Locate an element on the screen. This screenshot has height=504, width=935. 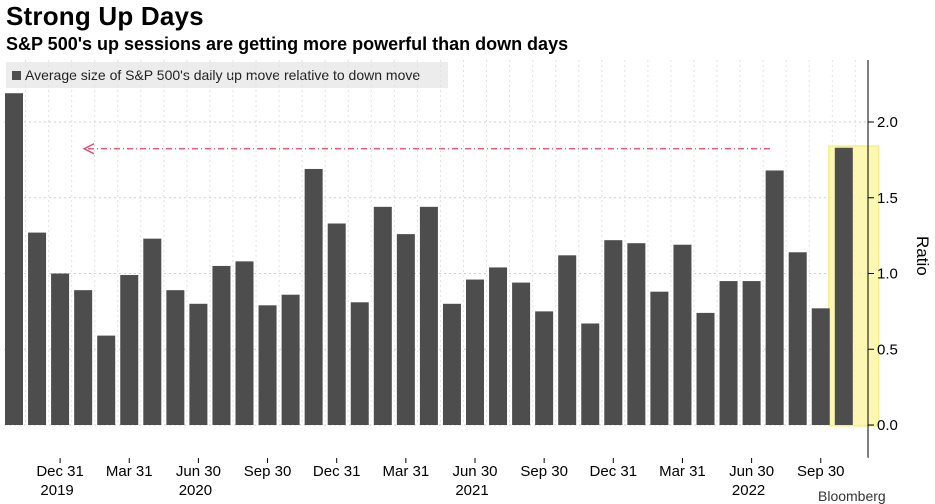
chart-title: Strong Up Days is located at coordinates (105, 16).